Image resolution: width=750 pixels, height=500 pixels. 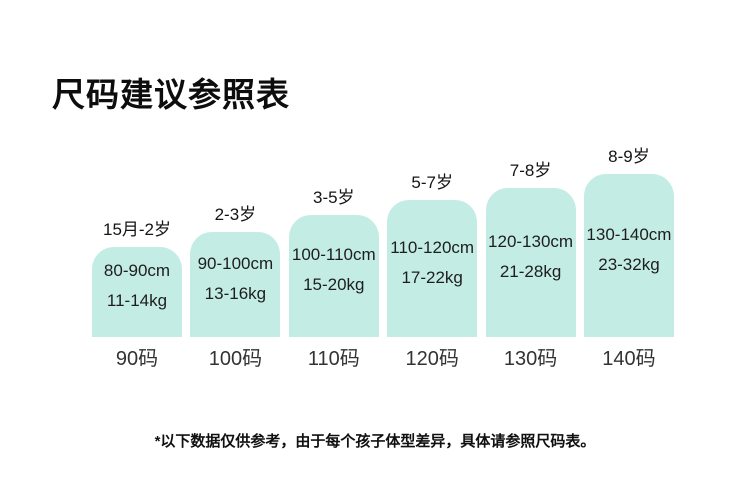 I want to click on size-column-110: 3-5岁 100-110cm 15-20kg 110码, so click(x=333, y=279).